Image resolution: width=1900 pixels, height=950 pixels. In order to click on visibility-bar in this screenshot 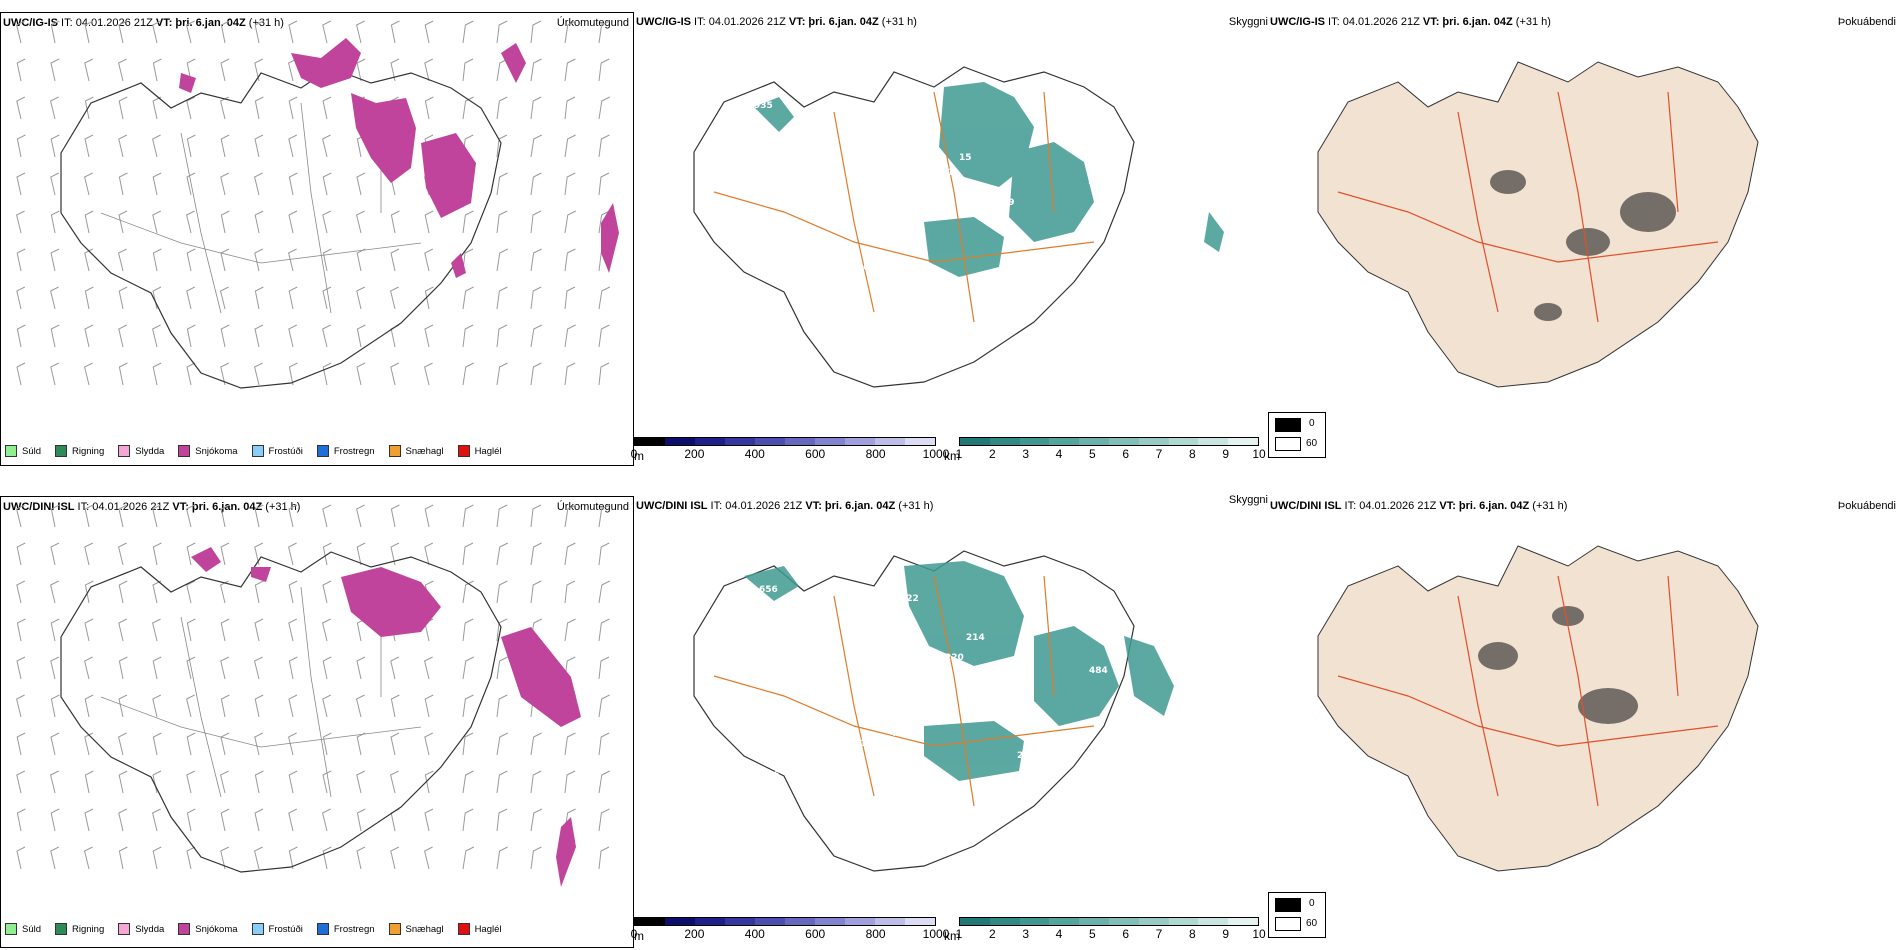, I will do `click(1109, 441)`.